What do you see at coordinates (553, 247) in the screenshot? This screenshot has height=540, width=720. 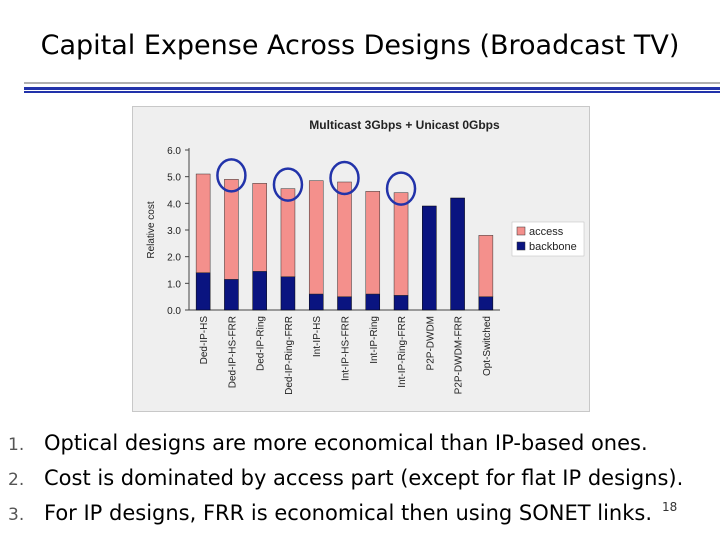 I see `legend-label: backbone` at bounding box center [553, 247].